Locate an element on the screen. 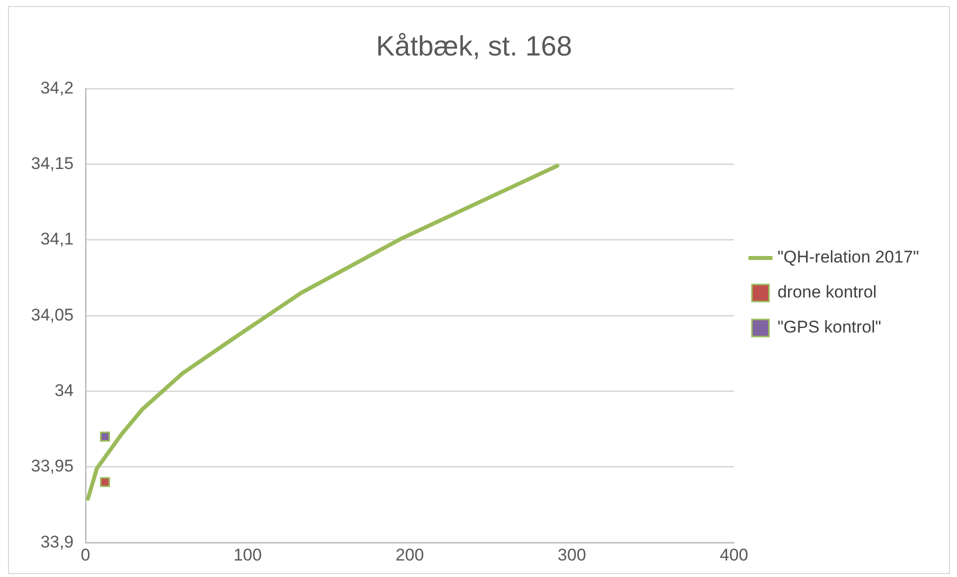  y-tick-label: 34,15 is located at coordinates (52, 163).